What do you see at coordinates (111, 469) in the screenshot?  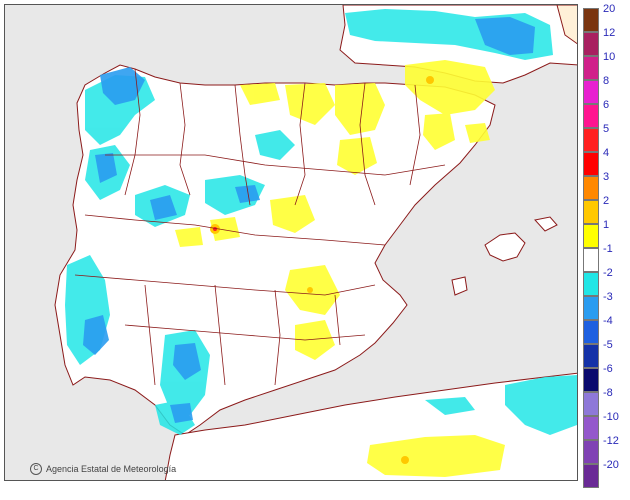 I see `credit-text: Agencia Estatal de Meteorología` at bounding box center [111, 469].